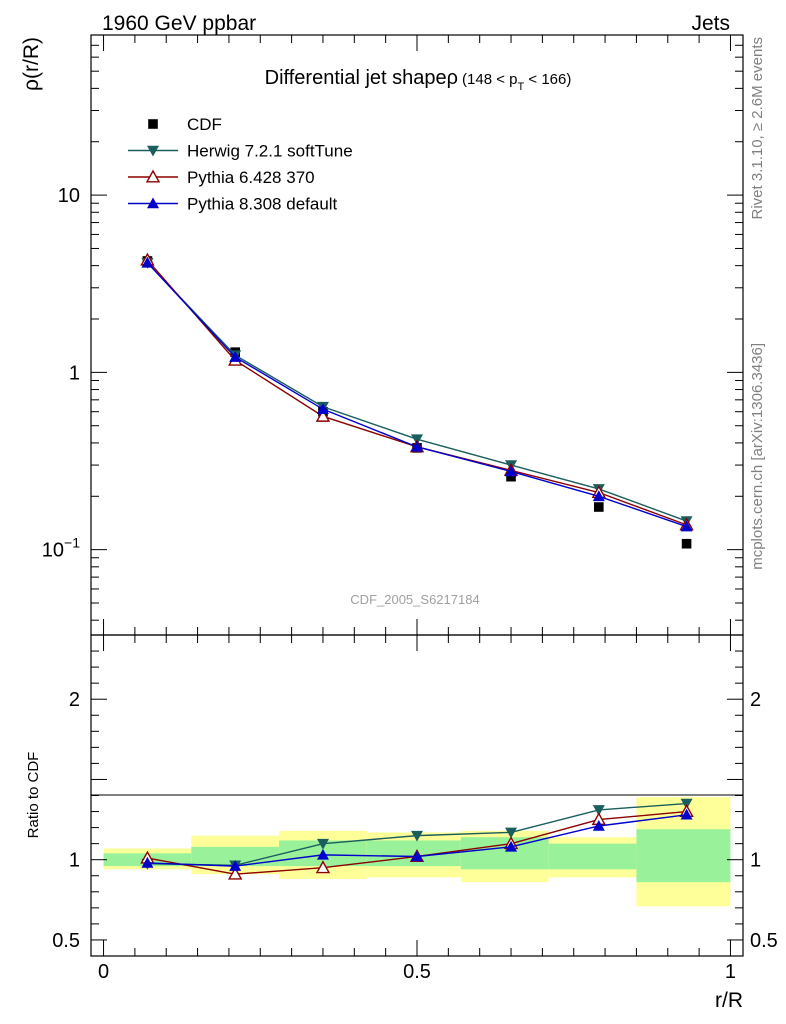 The image size is (786, 1024). Describe the element at coordinates (270, 151) in the screenshot. I see `legend-label: Herwig 7.2.1 softTune` at that location.